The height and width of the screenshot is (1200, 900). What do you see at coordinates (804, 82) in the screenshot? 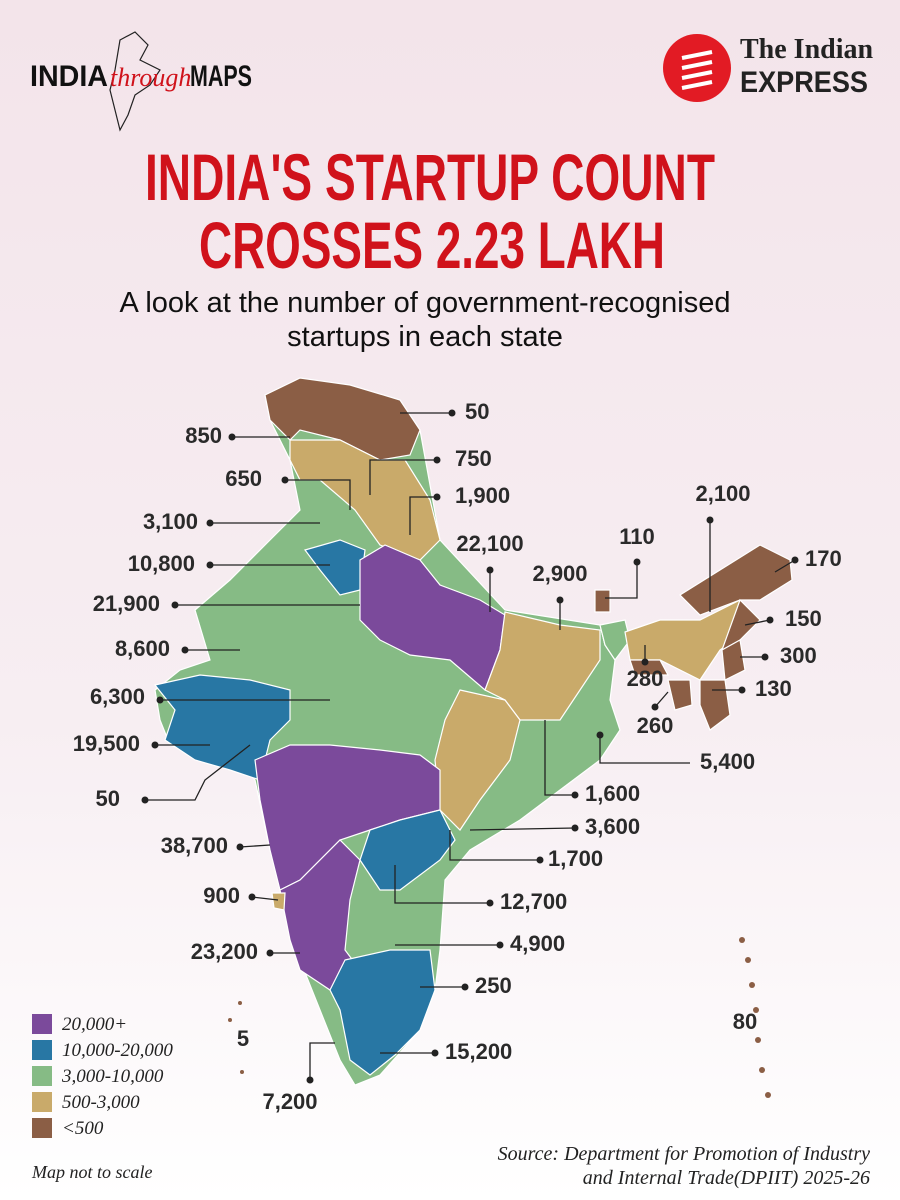
I see `publisher-line2: EXPRESS` at bounding box center [804, 82].